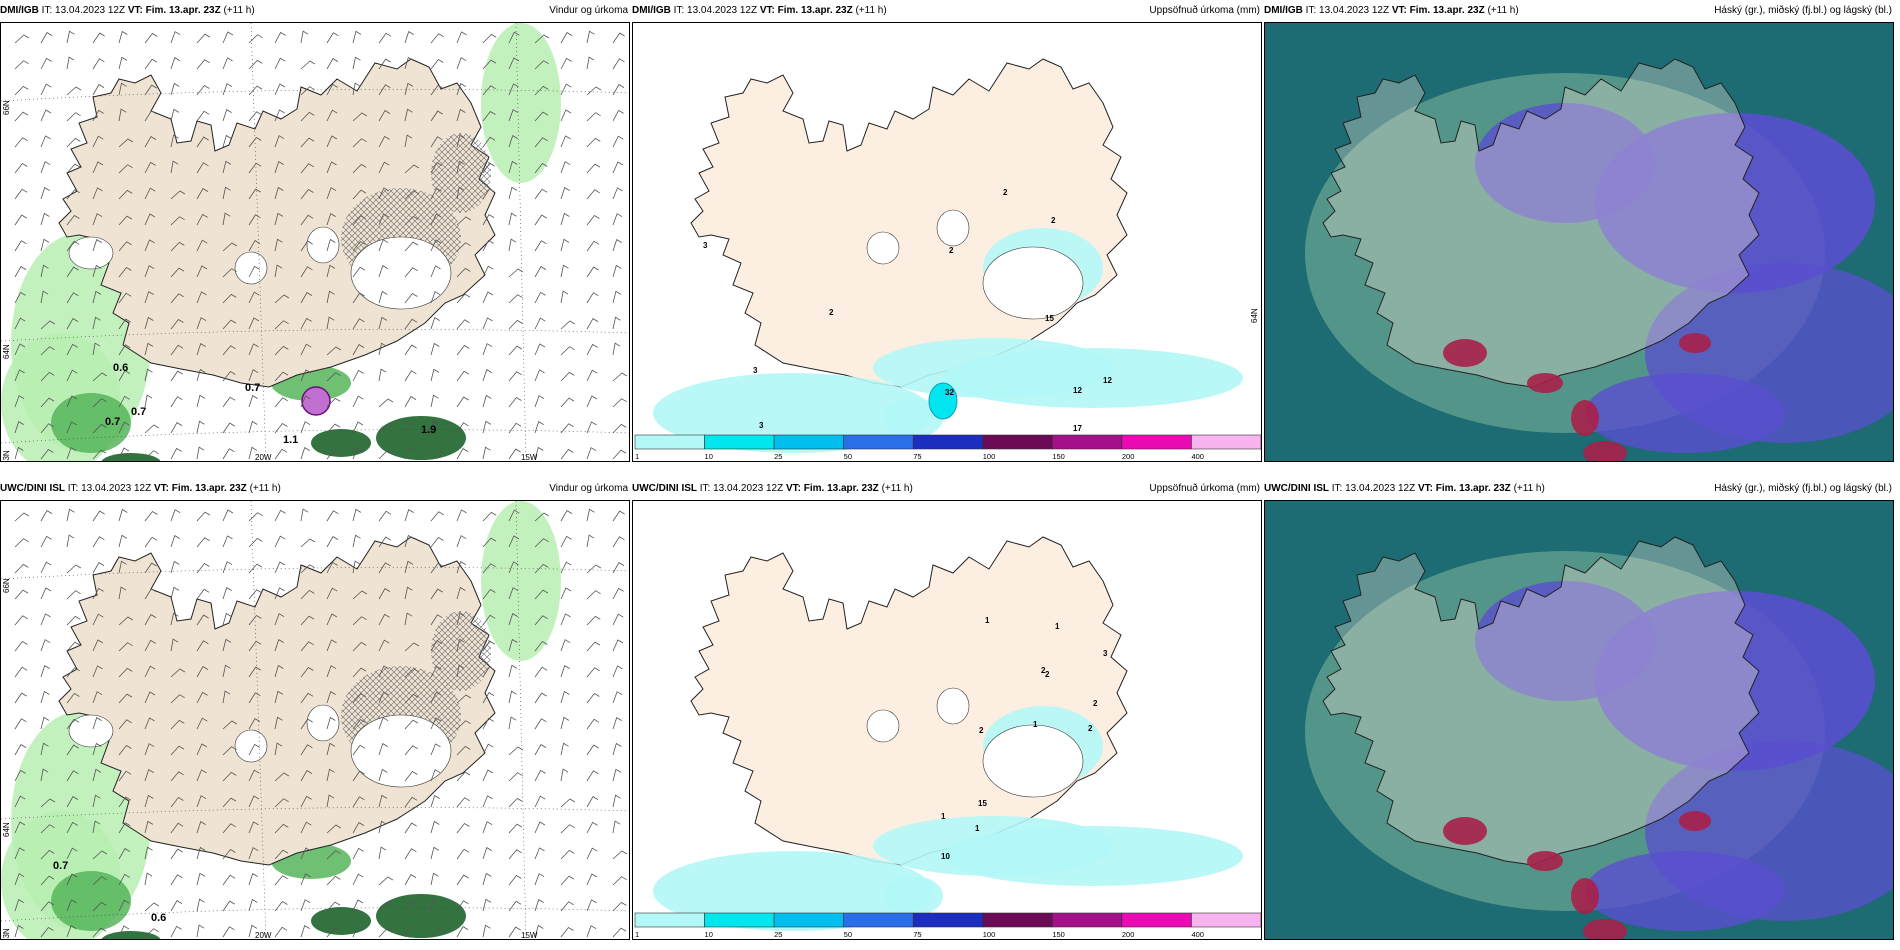  What do you see at coordinates (977, 828) in the screenshot?
I see `accum-value-label: 1` at bounding box center [977, 828].